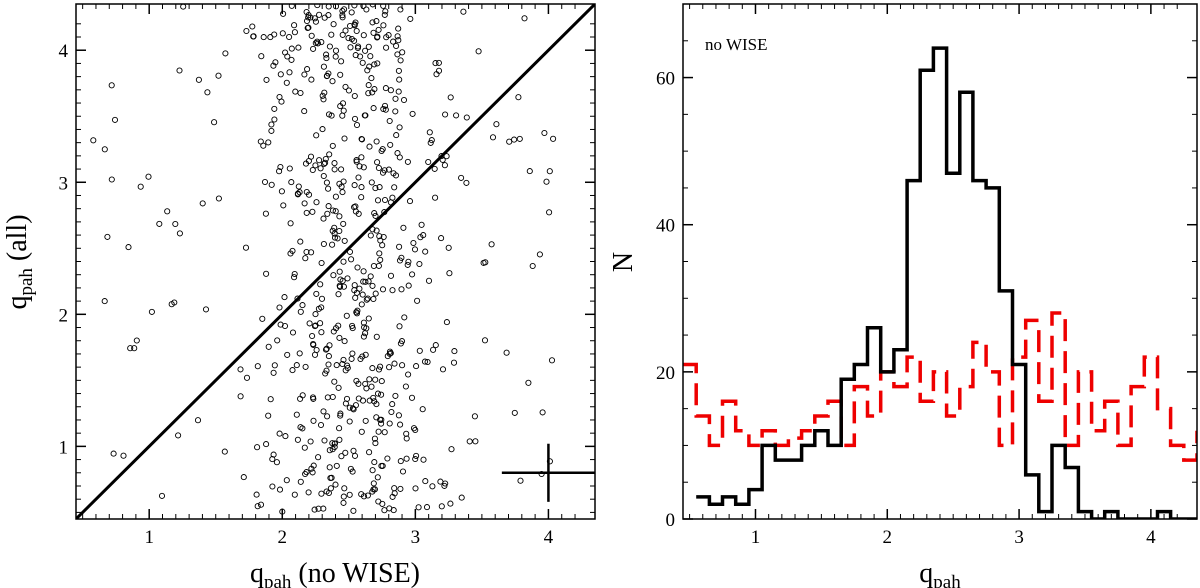  I want to click on scatter-y-tick-label: 3, so click(64, 183).